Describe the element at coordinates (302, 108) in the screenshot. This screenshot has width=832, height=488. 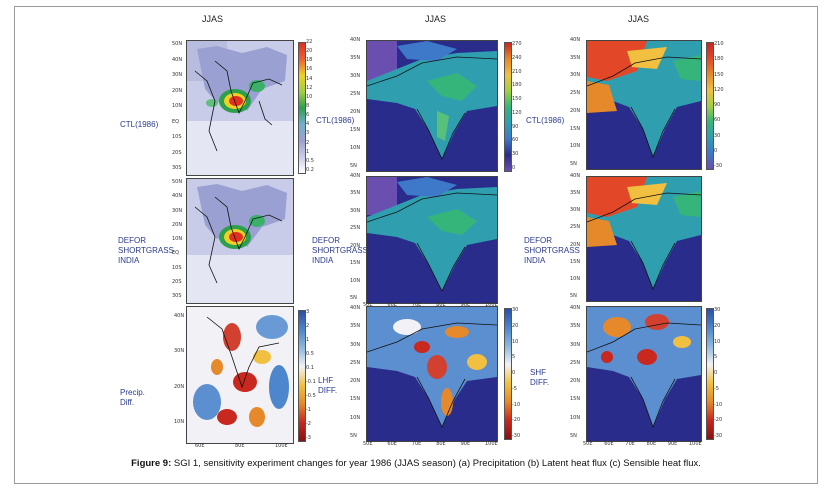
I see `colorbar-precip` at that location.